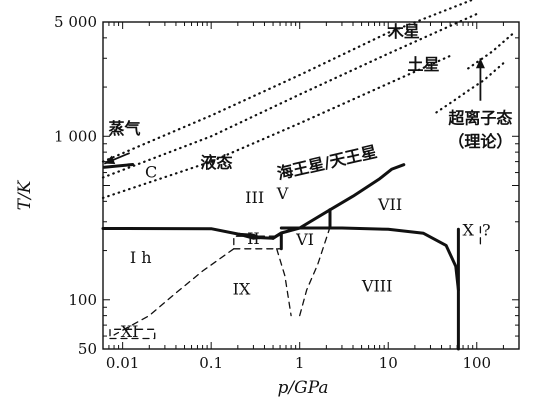 The height and width of the screenshot is (408, 547). I want to click on y-tick-label: 1 000, so click(75, 136).